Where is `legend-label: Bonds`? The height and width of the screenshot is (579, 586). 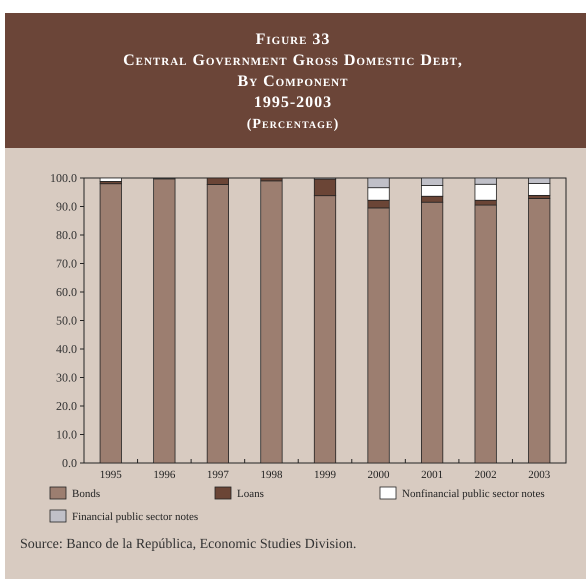 legend-label: Bonds is located at coordinates (86, 494).